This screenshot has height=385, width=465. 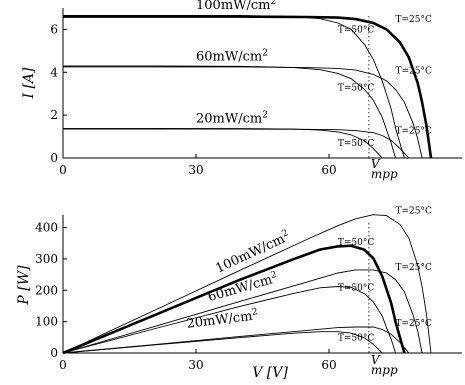 I want to click on iv-series-3-temp-label: T=50°C, so click(x=356, y=89).